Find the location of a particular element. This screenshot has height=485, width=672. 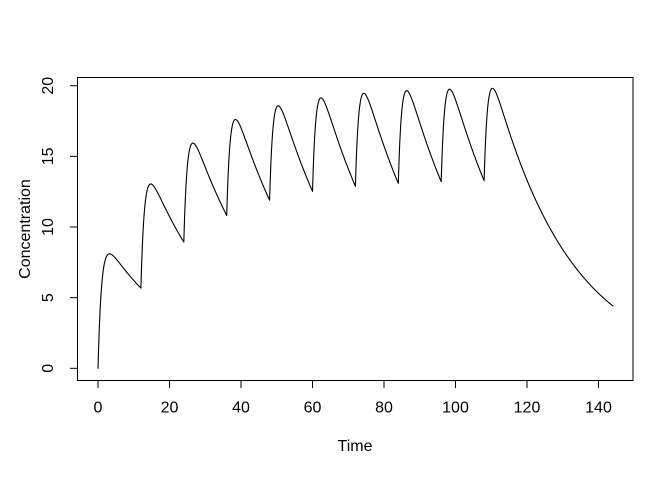

y-tick-label: 0 is located at coordinates (48, 368).